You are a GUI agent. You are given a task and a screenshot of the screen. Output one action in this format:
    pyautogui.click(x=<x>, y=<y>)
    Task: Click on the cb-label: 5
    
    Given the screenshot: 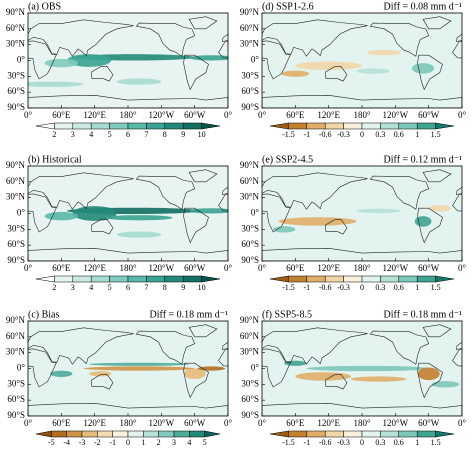 What is the action you would take?
    pyautogui.click(x=205, y=442)
    